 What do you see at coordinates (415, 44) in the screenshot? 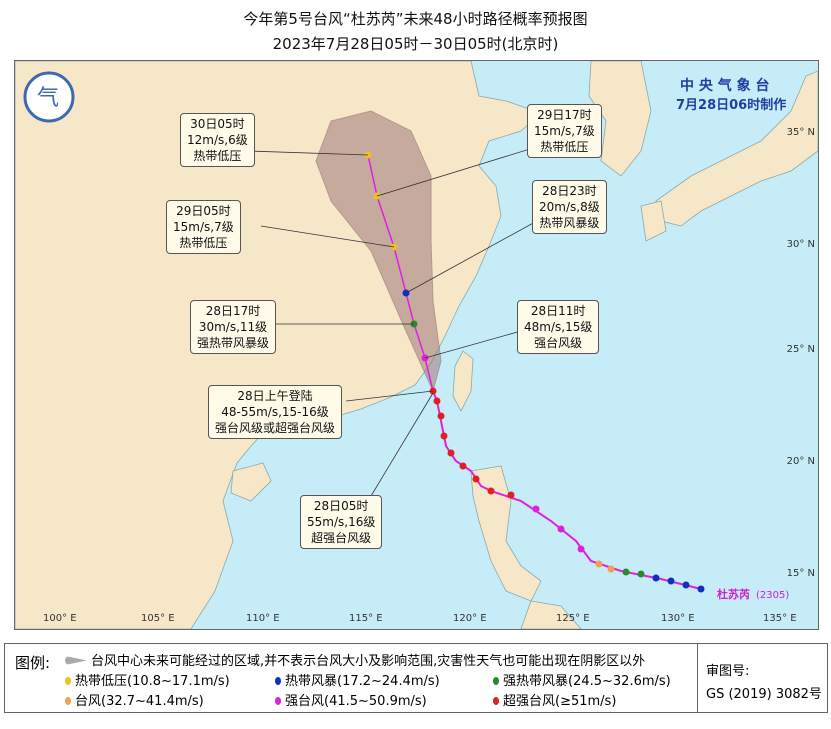
I see `map-subtitle: 2023年7月28日05时－30日05时(北京时)` at bounding box center [415, 44].